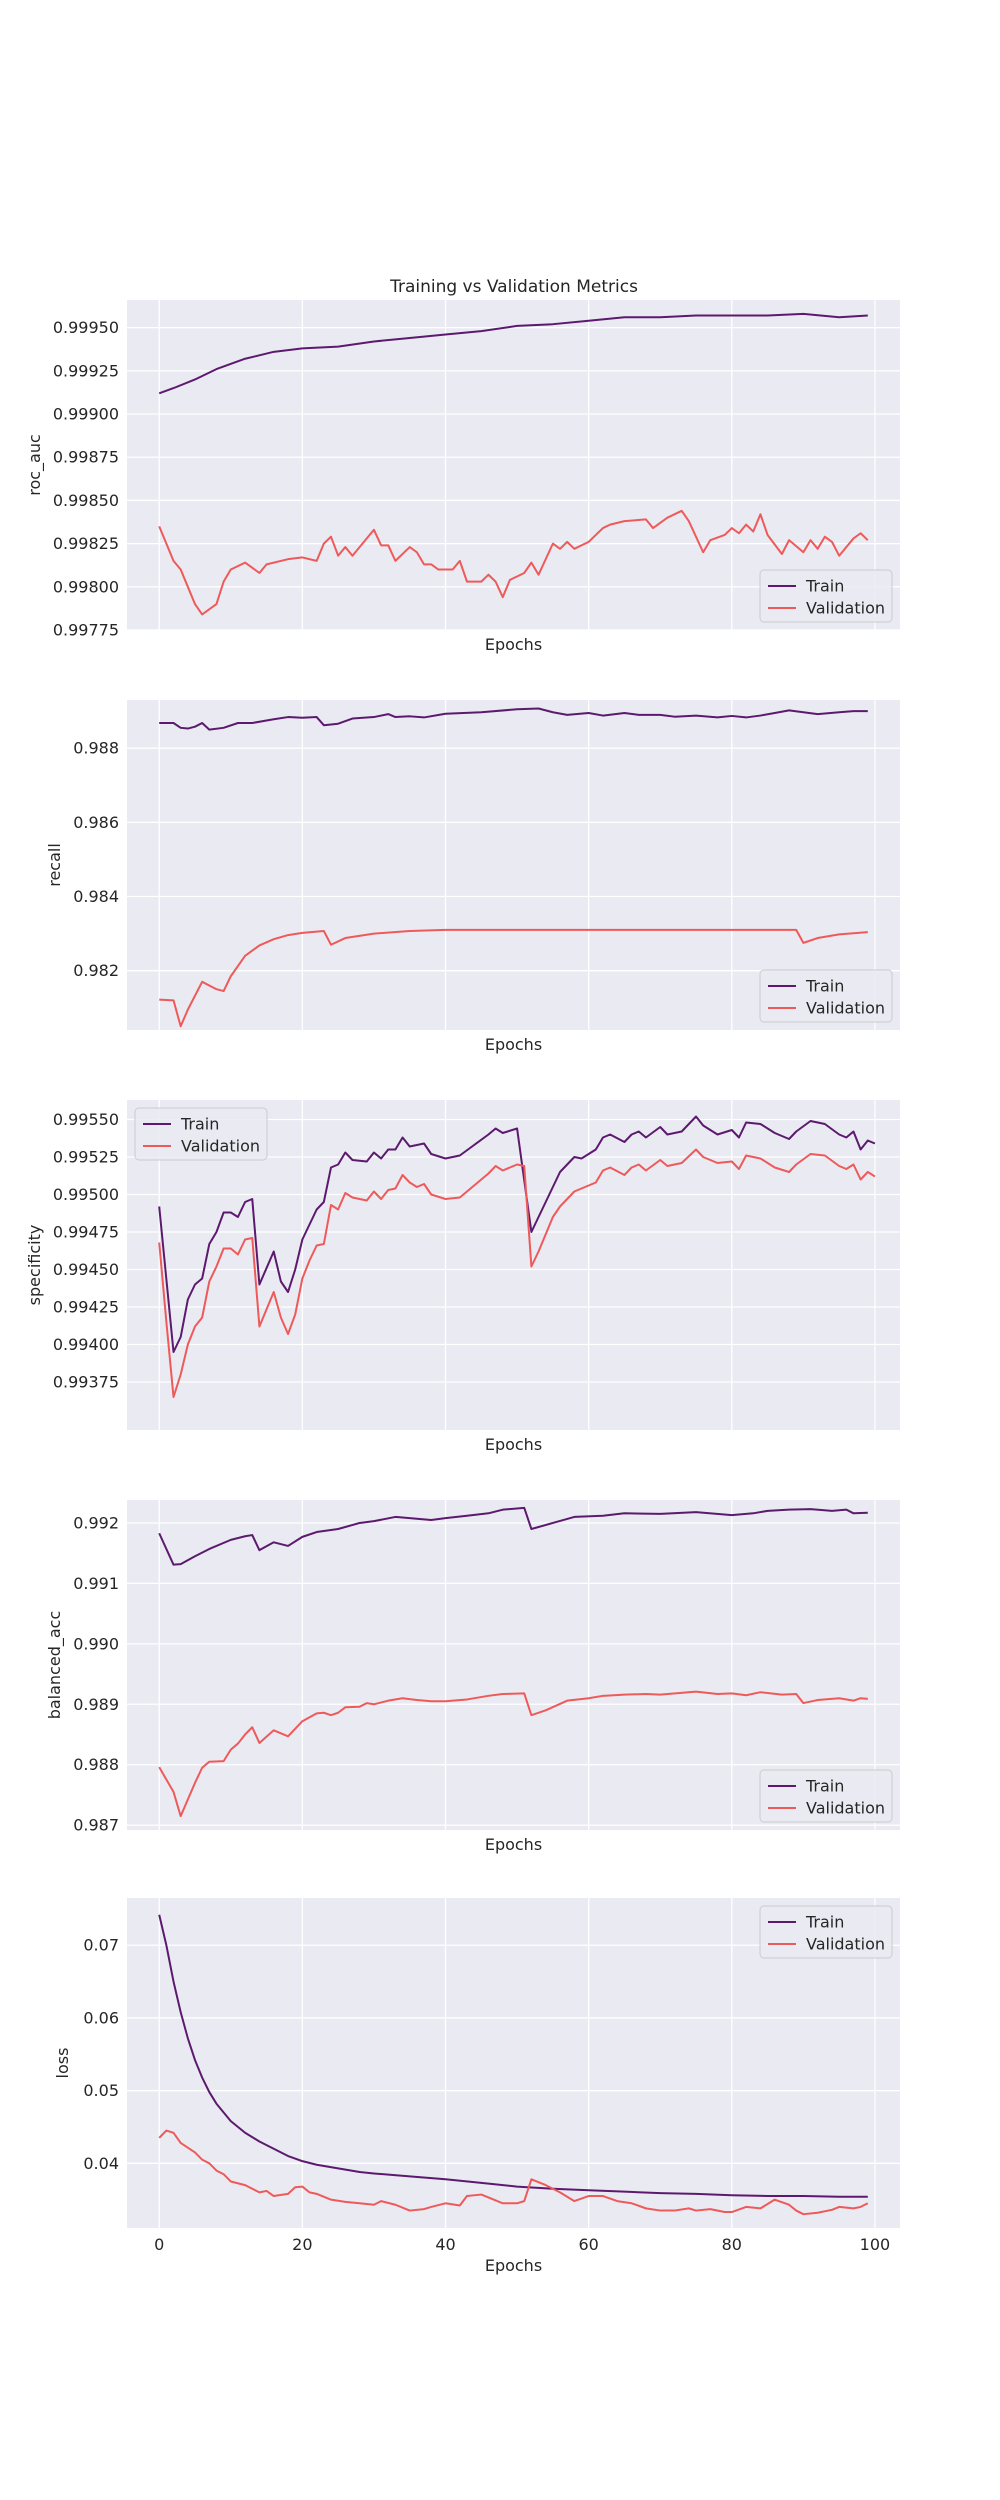 This screenshot has width=1000, height=2500. What do you see at coordinates (96, 970) in the screenshot?
I see `y-tick-label: 0.982` at bounding box center [96, 970].